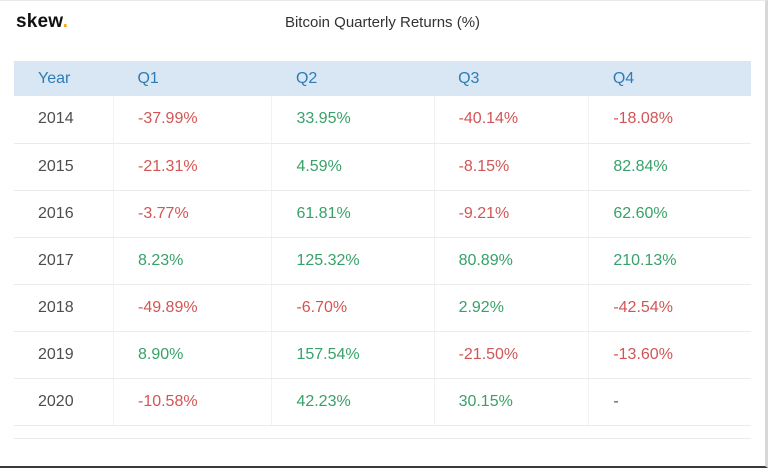 The width and height of the screenshot is (768, 468). Describe the element at coordinates (511, 402) in the screenshot. I see `value-cell: 30.15%` at that location.